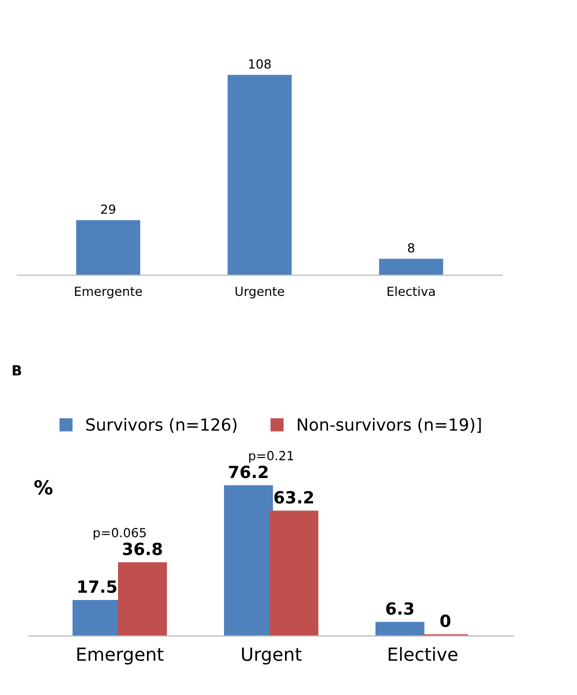 Image resolution: width=577 pixels, height=695 pixels. I want to click on x-tick-label: Urgente, so click(260, 292).